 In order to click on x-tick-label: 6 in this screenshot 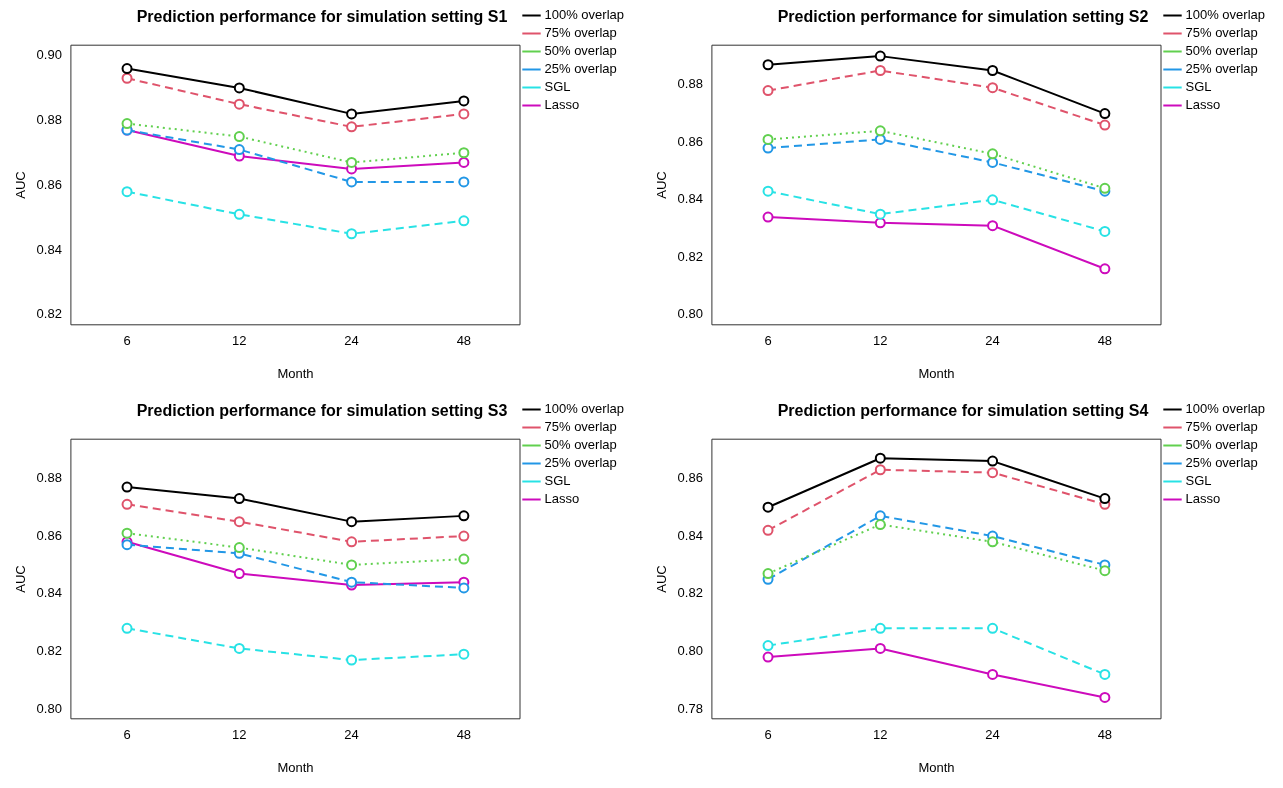, I will do `click(768, 735)`.